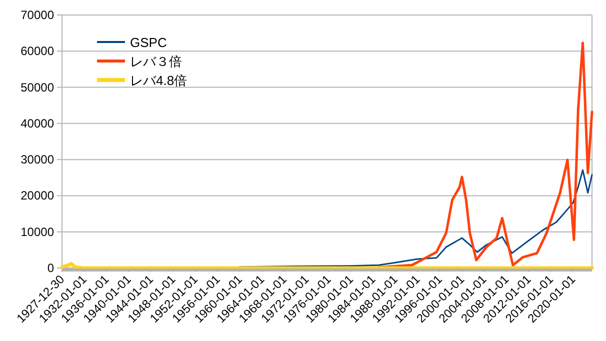  What do you see at coordinates (37, 123) in the screenshot?
I see `y-tick-label: 40000` at bounding box center [37, 123].